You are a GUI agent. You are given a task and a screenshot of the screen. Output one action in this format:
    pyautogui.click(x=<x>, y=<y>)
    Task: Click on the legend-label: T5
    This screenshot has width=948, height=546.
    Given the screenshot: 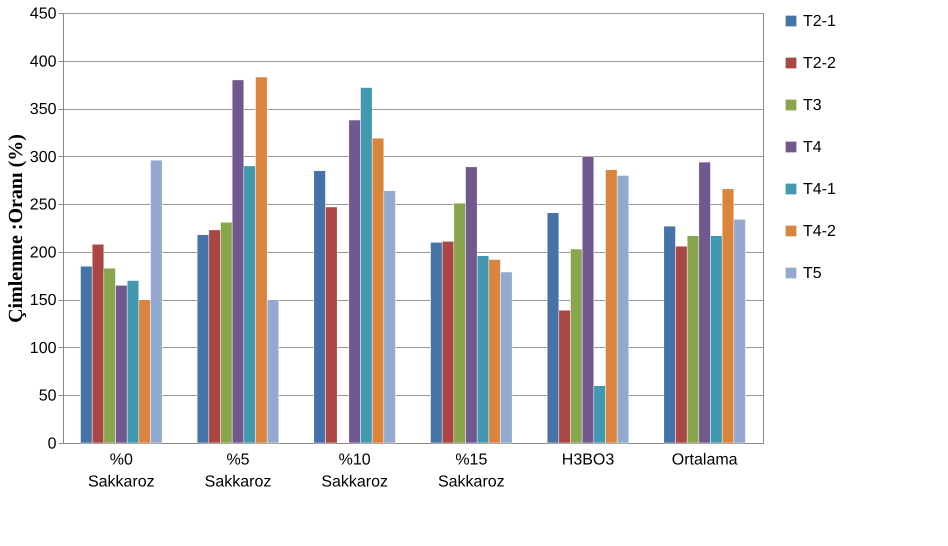 What is the action you would take?
    pyautogui.click(x=812, y=273)
    